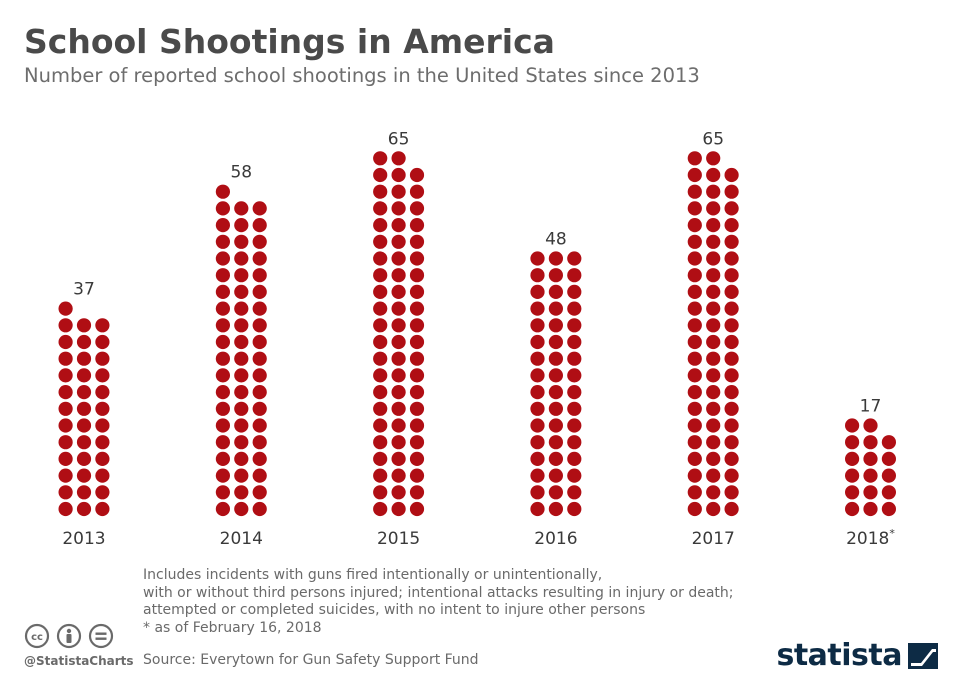 Image resolution: width=960 pixels, height=684 pixels. Describe the element at coordinates (289, 41) in the screenshot. I see `chart-title: School Shootings in America` at that location.